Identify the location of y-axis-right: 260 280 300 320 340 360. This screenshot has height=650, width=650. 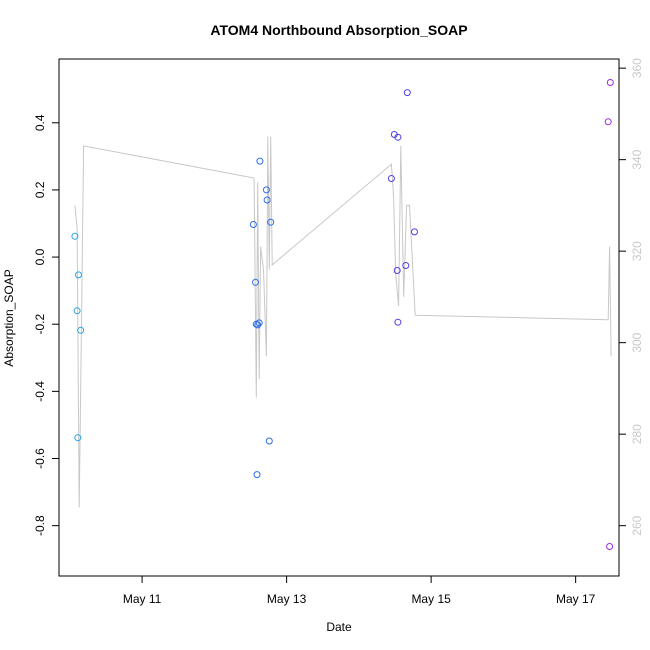
(631, 297).